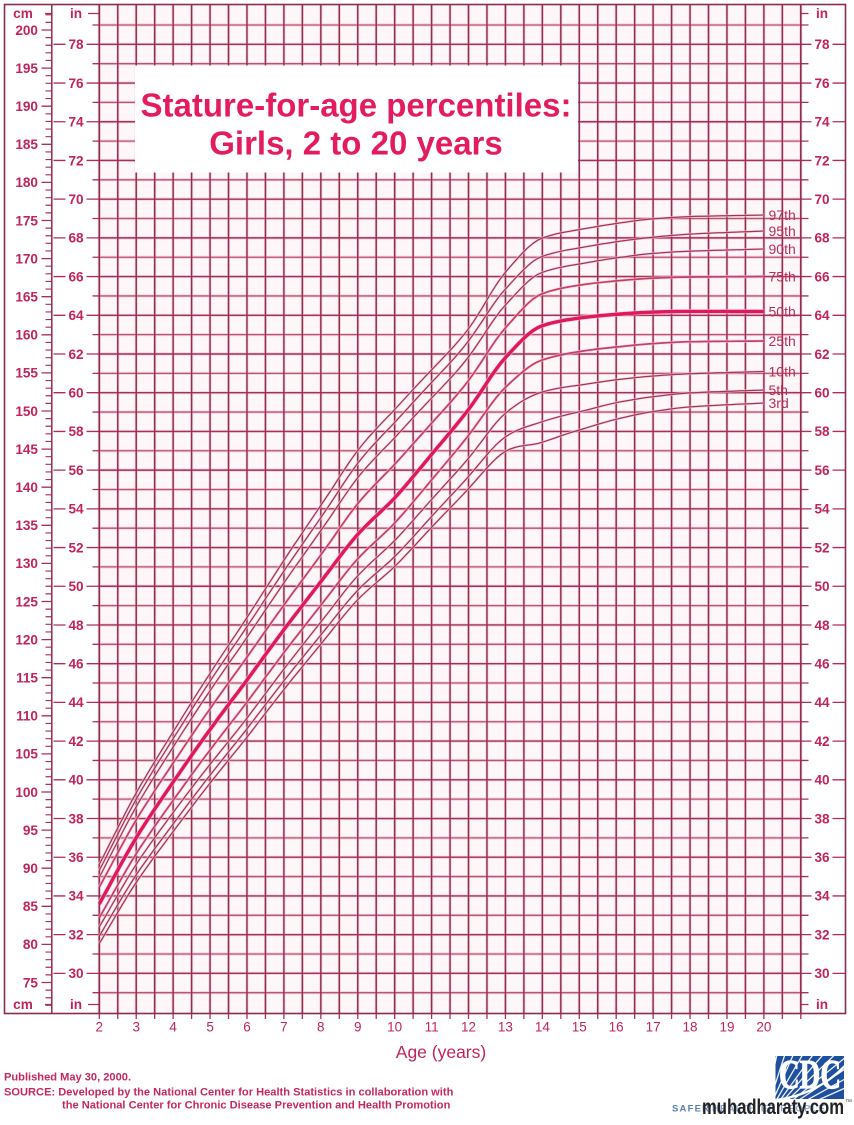 Image resolution: width=854 pixels, height=1125 pixels. I want to click on svg-text: 17, so click(653, 1027).